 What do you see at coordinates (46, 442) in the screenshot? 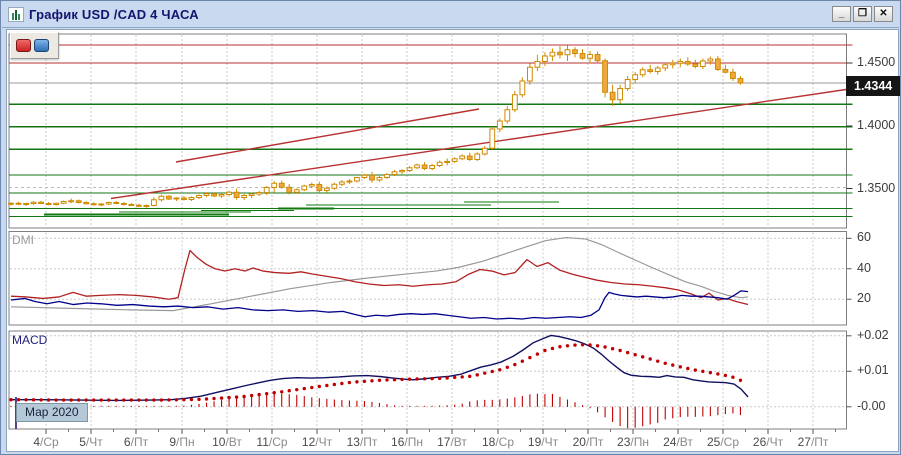
I see `date-label: 4/Ср` at bounding box center [46, 442].